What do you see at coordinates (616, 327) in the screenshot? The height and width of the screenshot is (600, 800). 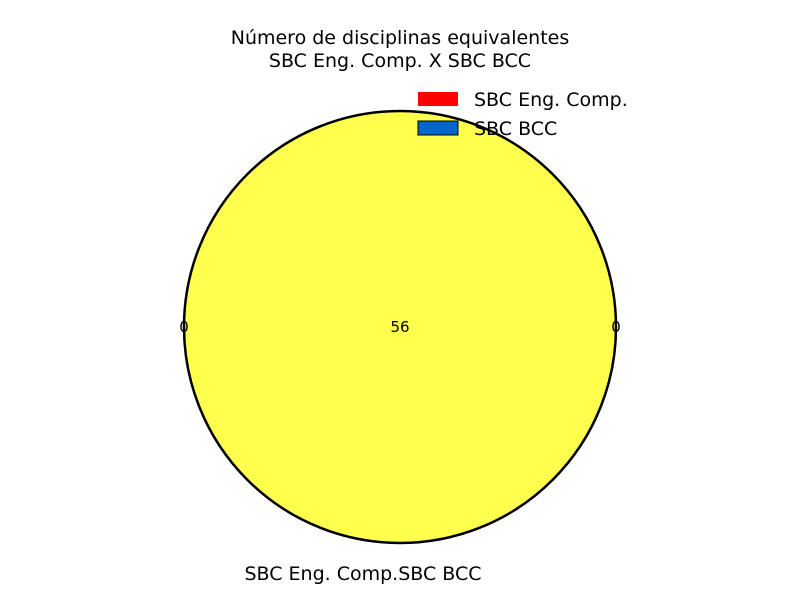 I see `region-label-only-second: 0` at bounding box center [616, 327].